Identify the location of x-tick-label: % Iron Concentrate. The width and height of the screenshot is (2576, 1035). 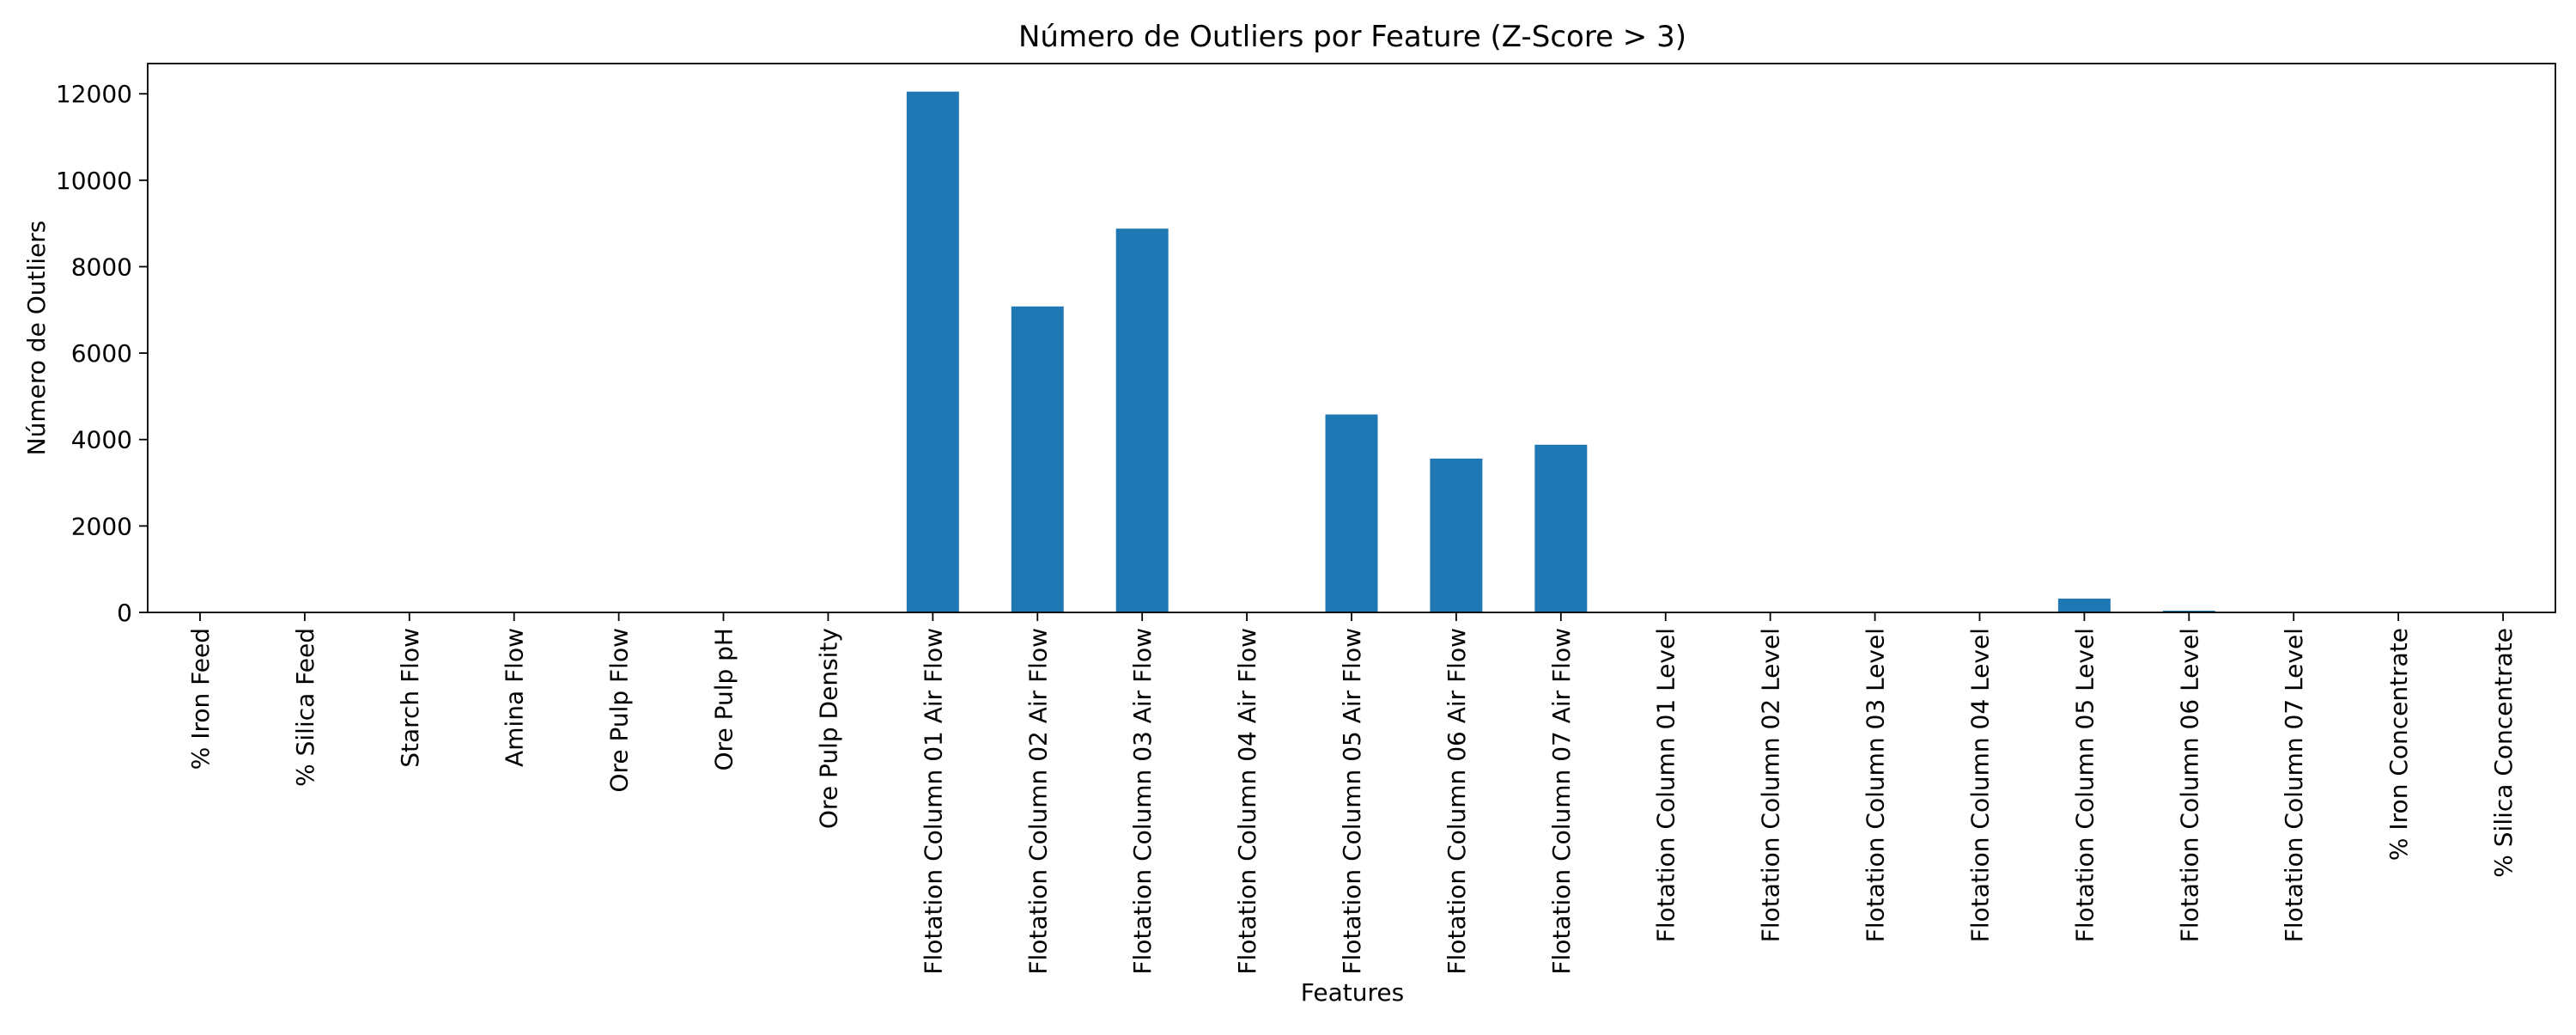
(2399, 744).